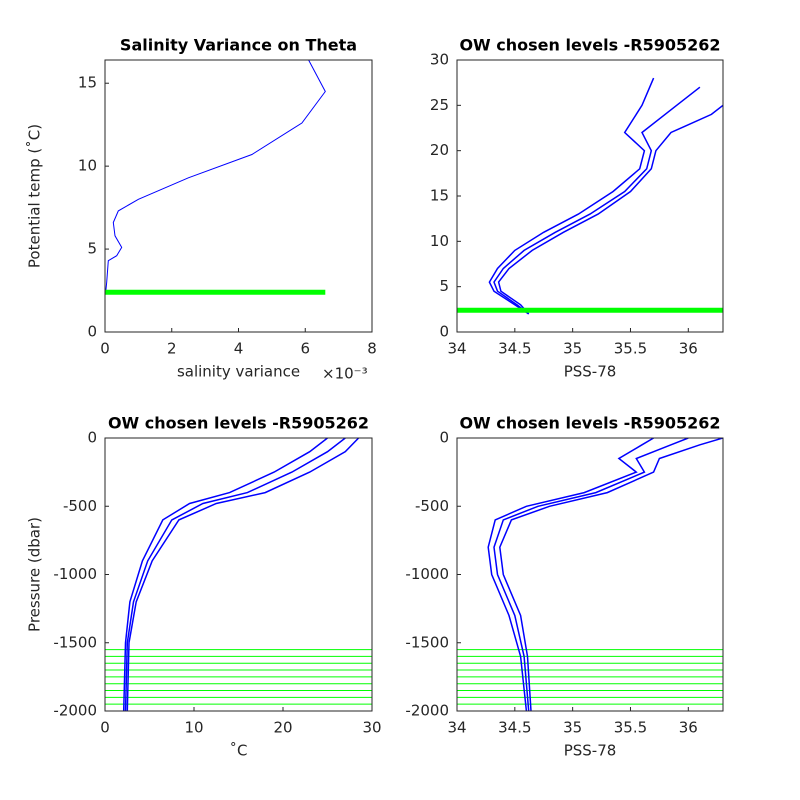  What do you see at coordinates (282, 728) in the screenshot?
I see `x-tick-label: 20` at bounding box center [282, 728].